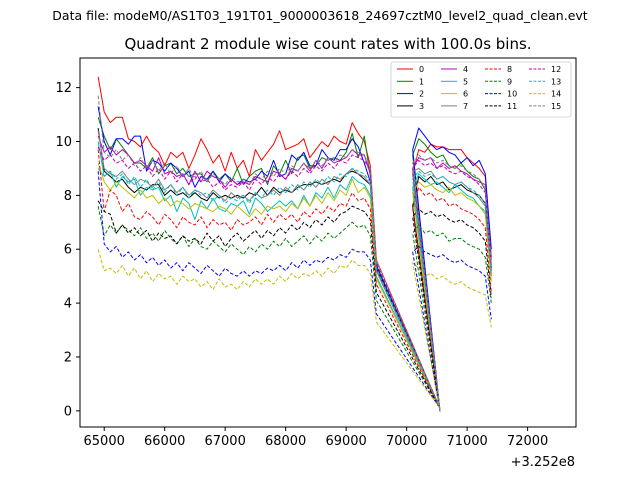 Image resolution: width=640 pixels, height=480 pixels. Describe the element at coordinates (68, 250) in the screenshot. I see `y-tick-label: 6` at that location.